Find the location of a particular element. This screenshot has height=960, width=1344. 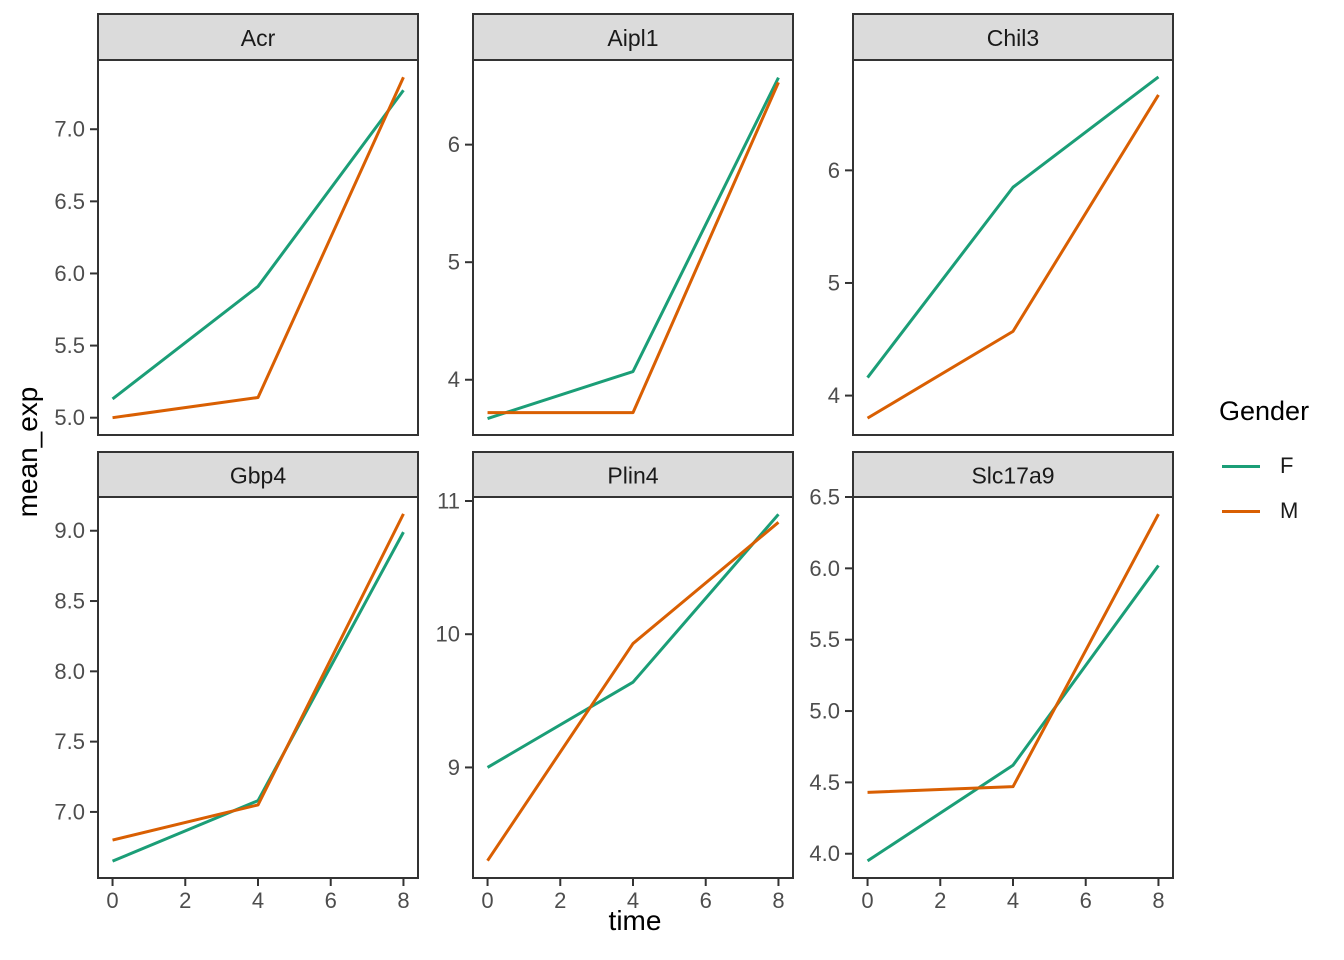

facet-strip-slc17a9 is located at coordinates (1013, 474).